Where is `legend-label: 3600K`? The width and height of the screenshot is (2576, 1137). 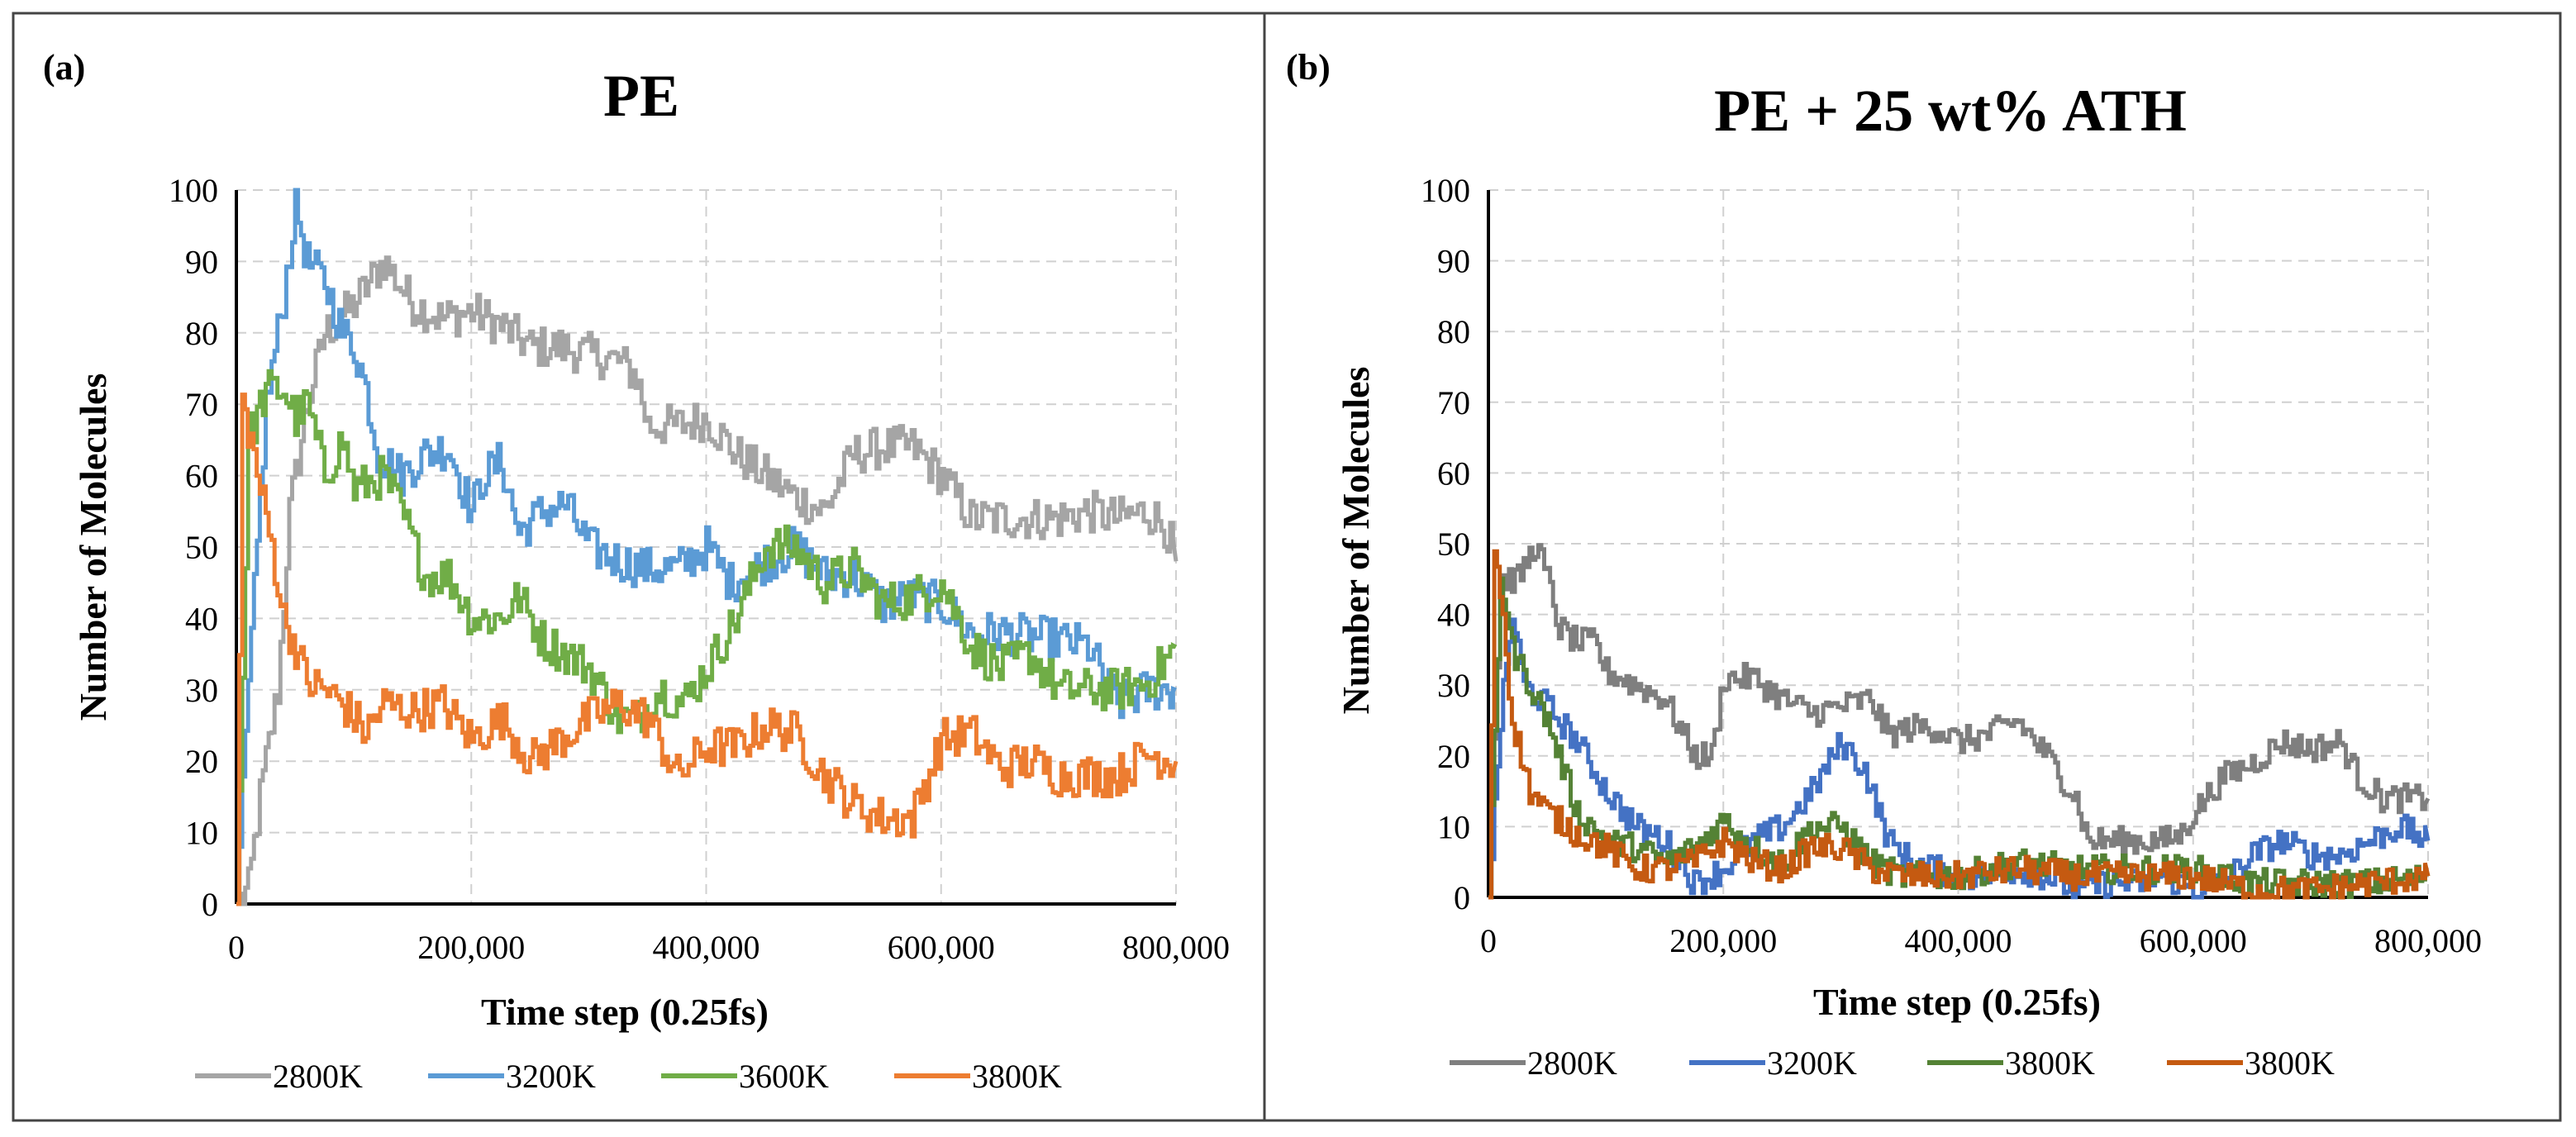
legend-label: 3600K is located at coordinates (784, 1076).